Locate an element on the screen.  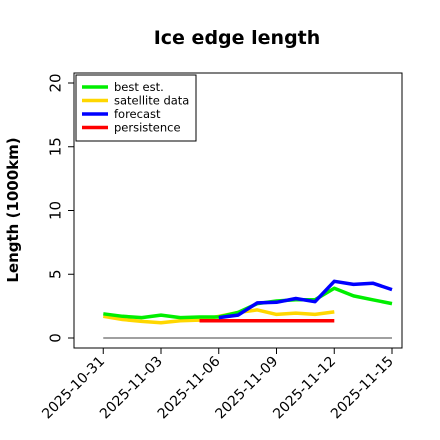
x-tick-label: 2025-11-15 is located at coordinates (362, 388).